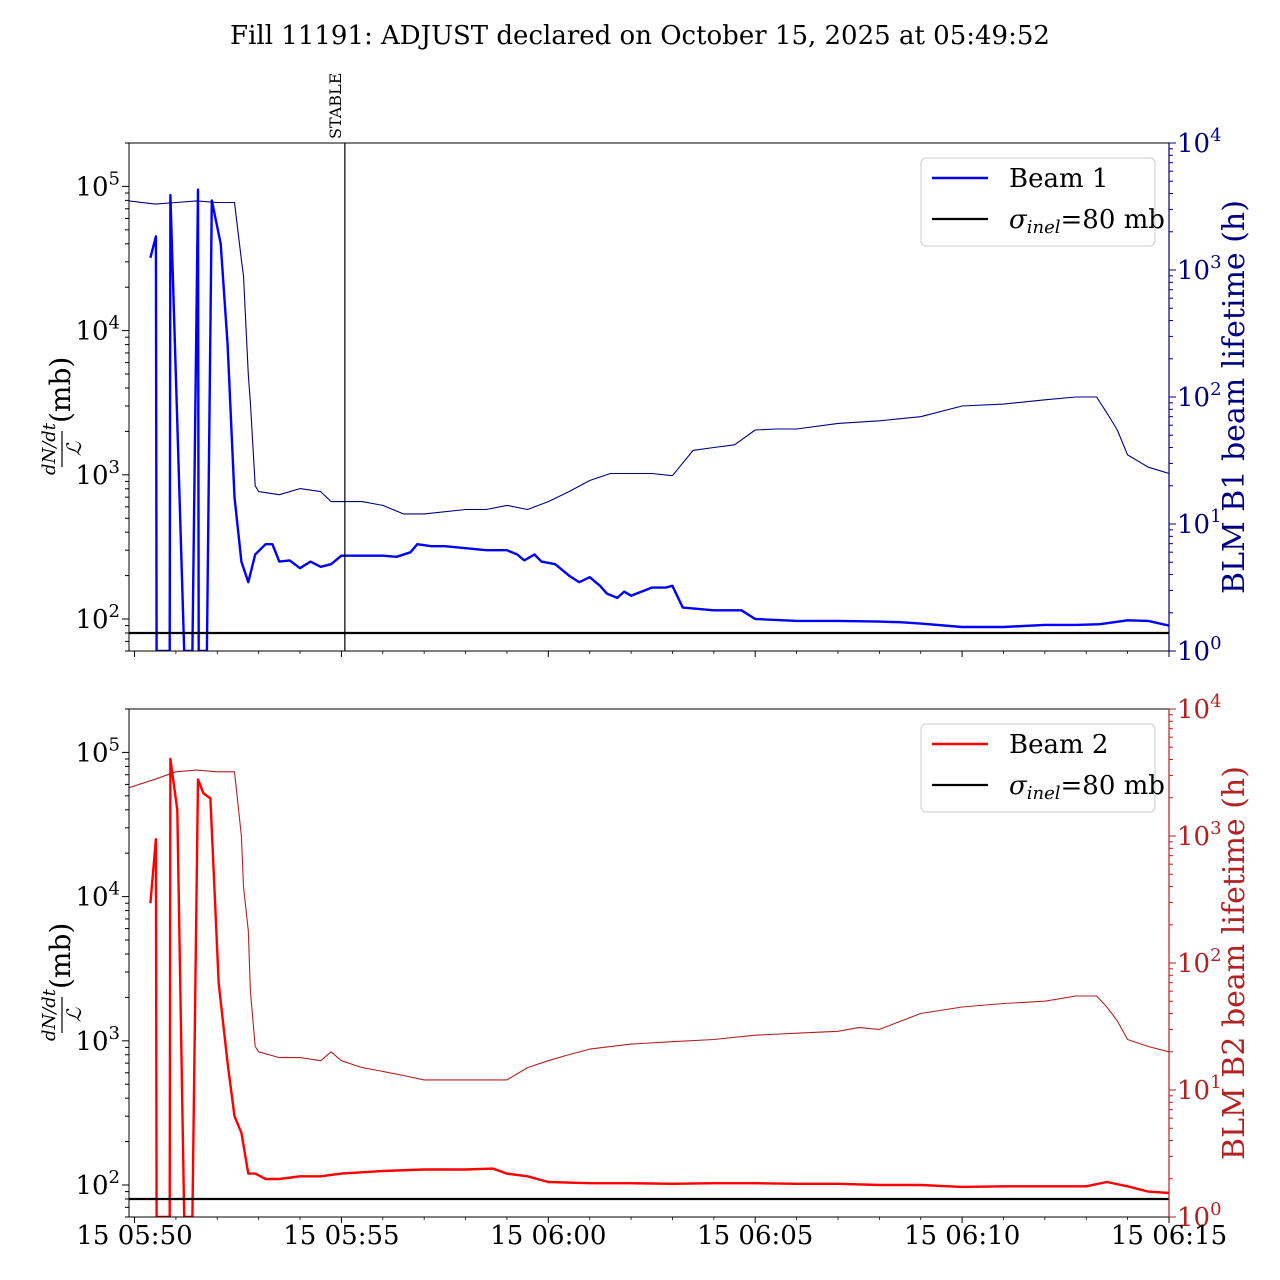 The image size is (1280, 1280). What do you see at coordinates (335, 106) in the screenshot?
I see `stable-marker-label: STABLE` at bounding box center [335, 106].